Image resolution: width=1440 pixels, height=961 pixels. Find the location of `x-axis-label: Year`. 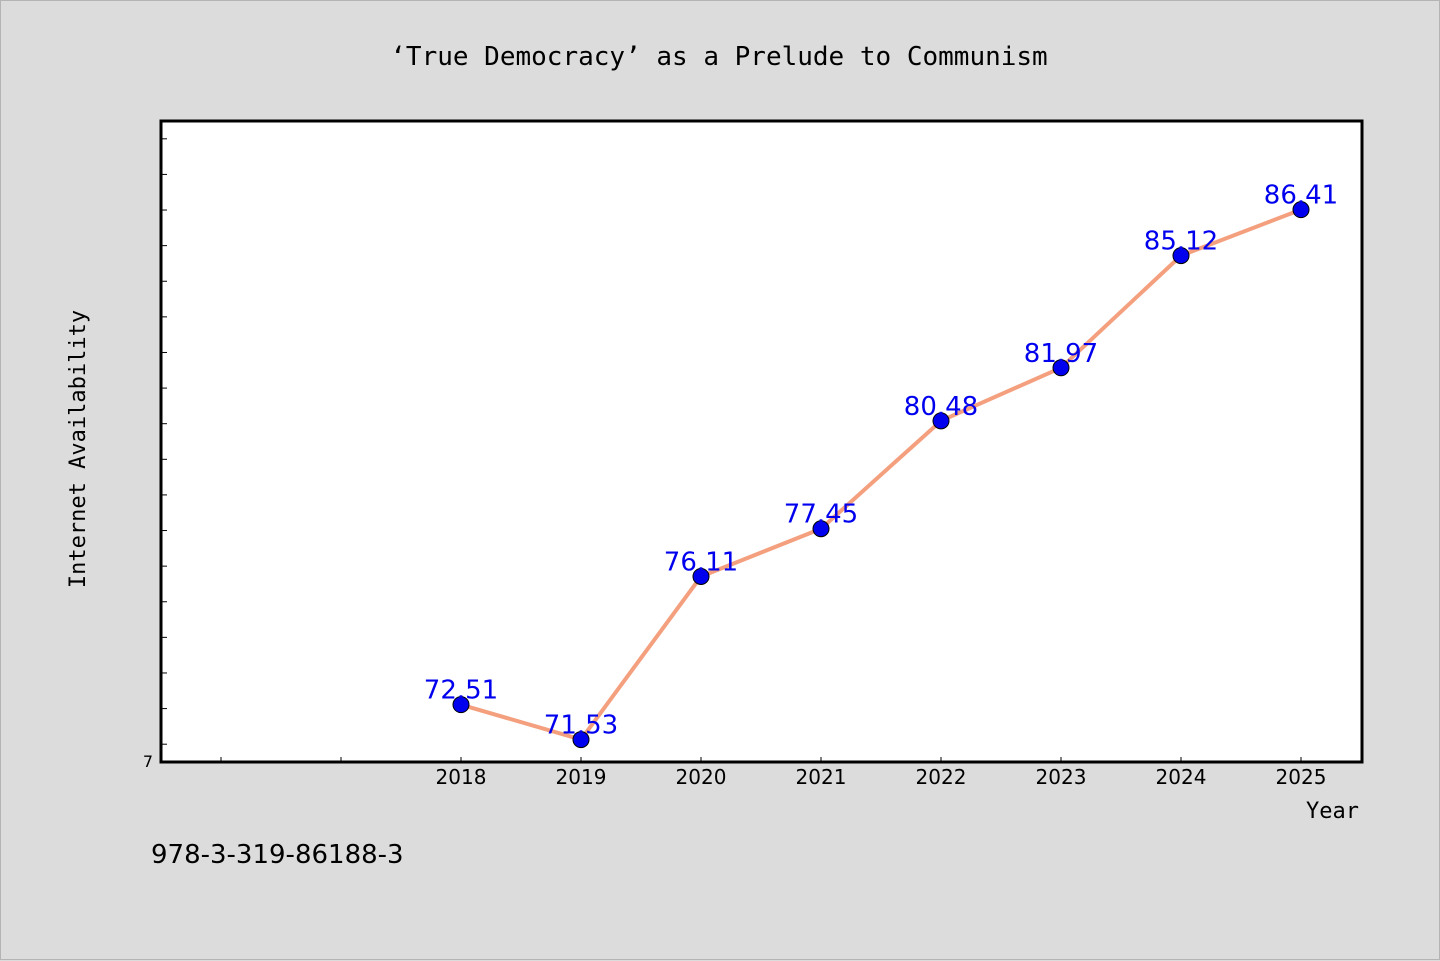

x-axis-label: Year is located at coordinates (1332, 811).